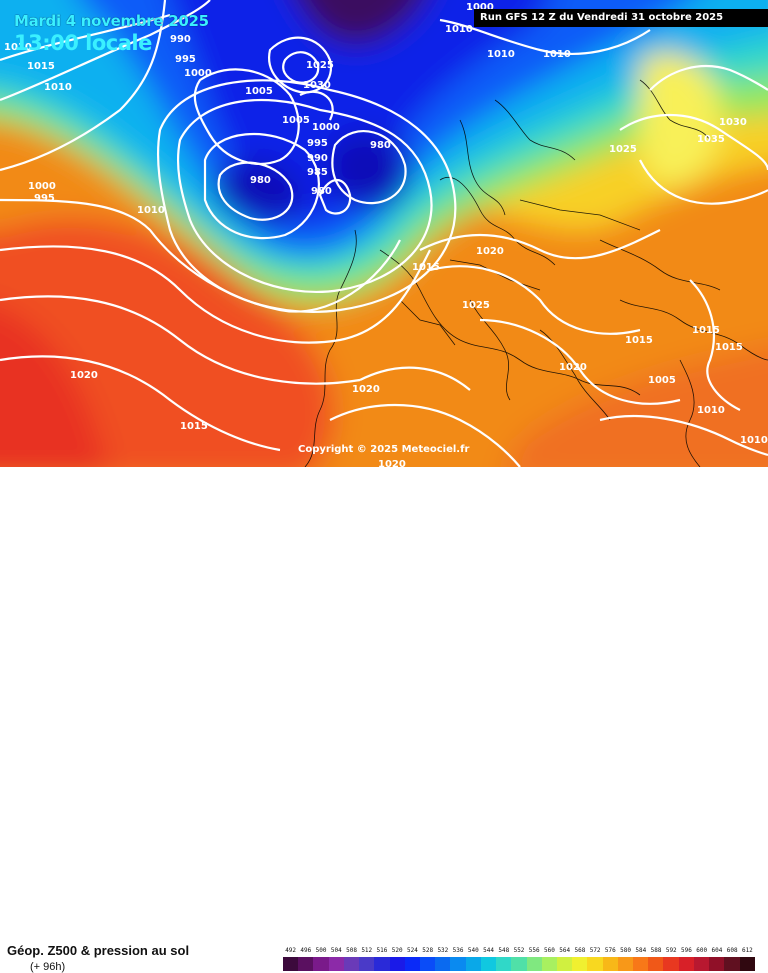  I want to click on color-scale-label: 584, so click(641, 950).